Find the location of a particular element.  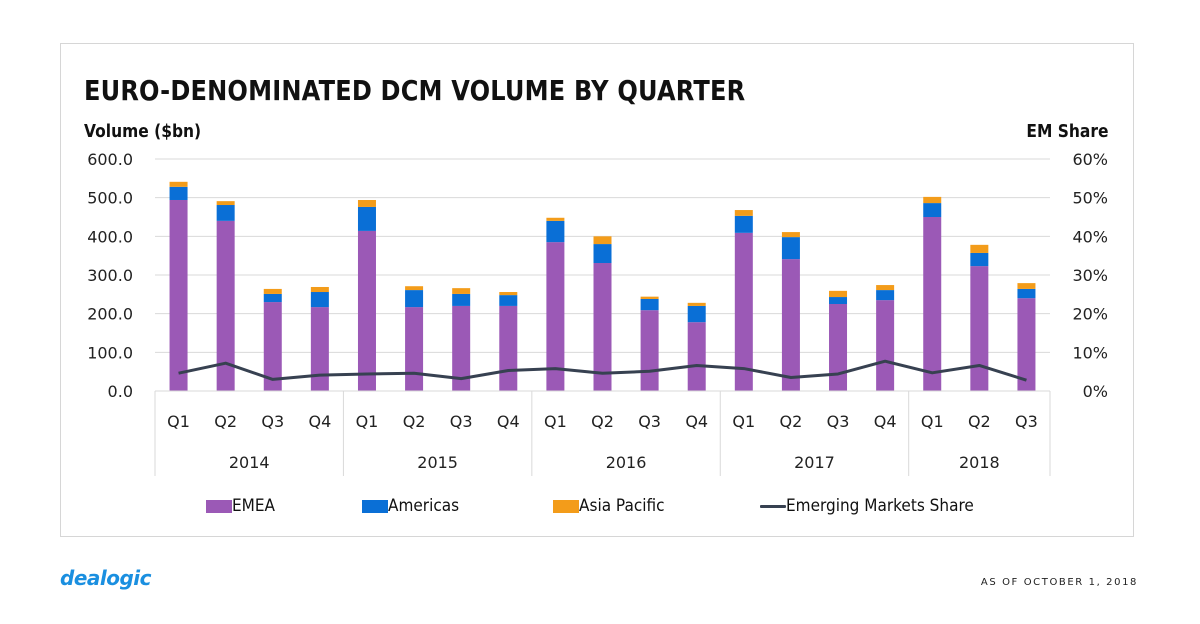

y-axis-ticks: 0.0 100.0 200.0 300.0 400.0 500.0 600.0 is located at coordinates (110, 275).